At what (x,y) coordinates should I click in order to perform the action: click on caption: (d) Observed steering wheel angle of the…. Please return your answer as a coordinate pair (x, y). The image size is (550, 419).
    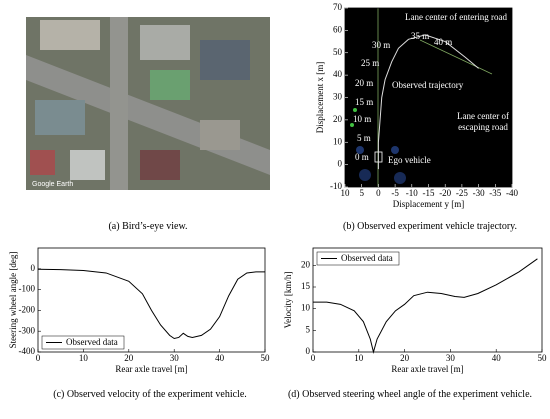
    Looking at the image, I should click on (410, 394).